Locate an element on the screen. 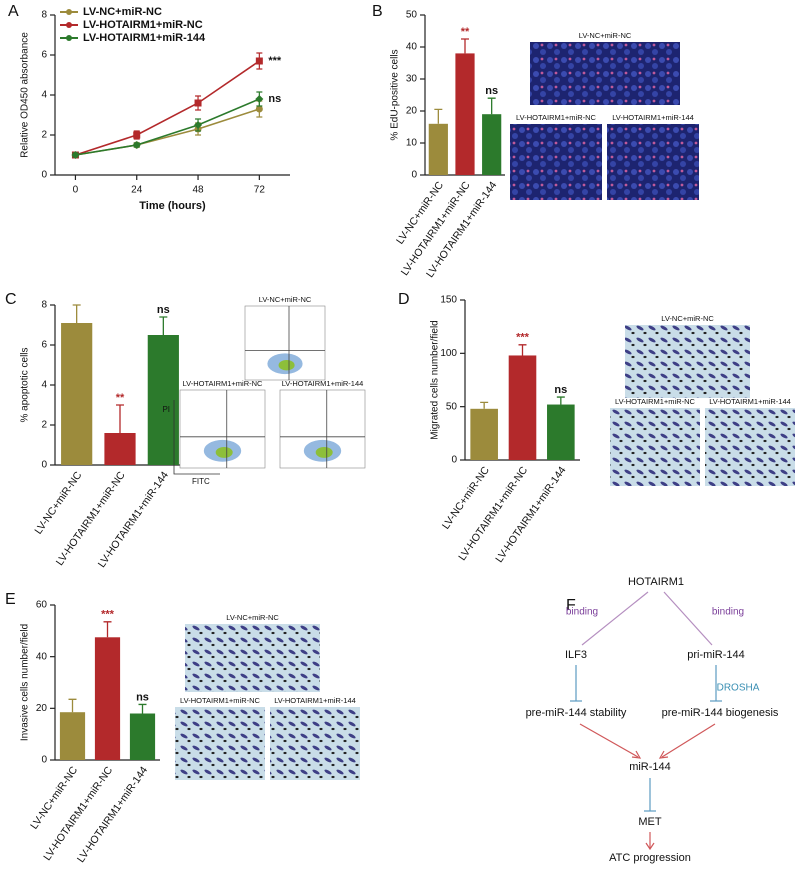 The image size is (800, 874). y-axis-label: % apoptotic cells is located at coordinates (25, 384).